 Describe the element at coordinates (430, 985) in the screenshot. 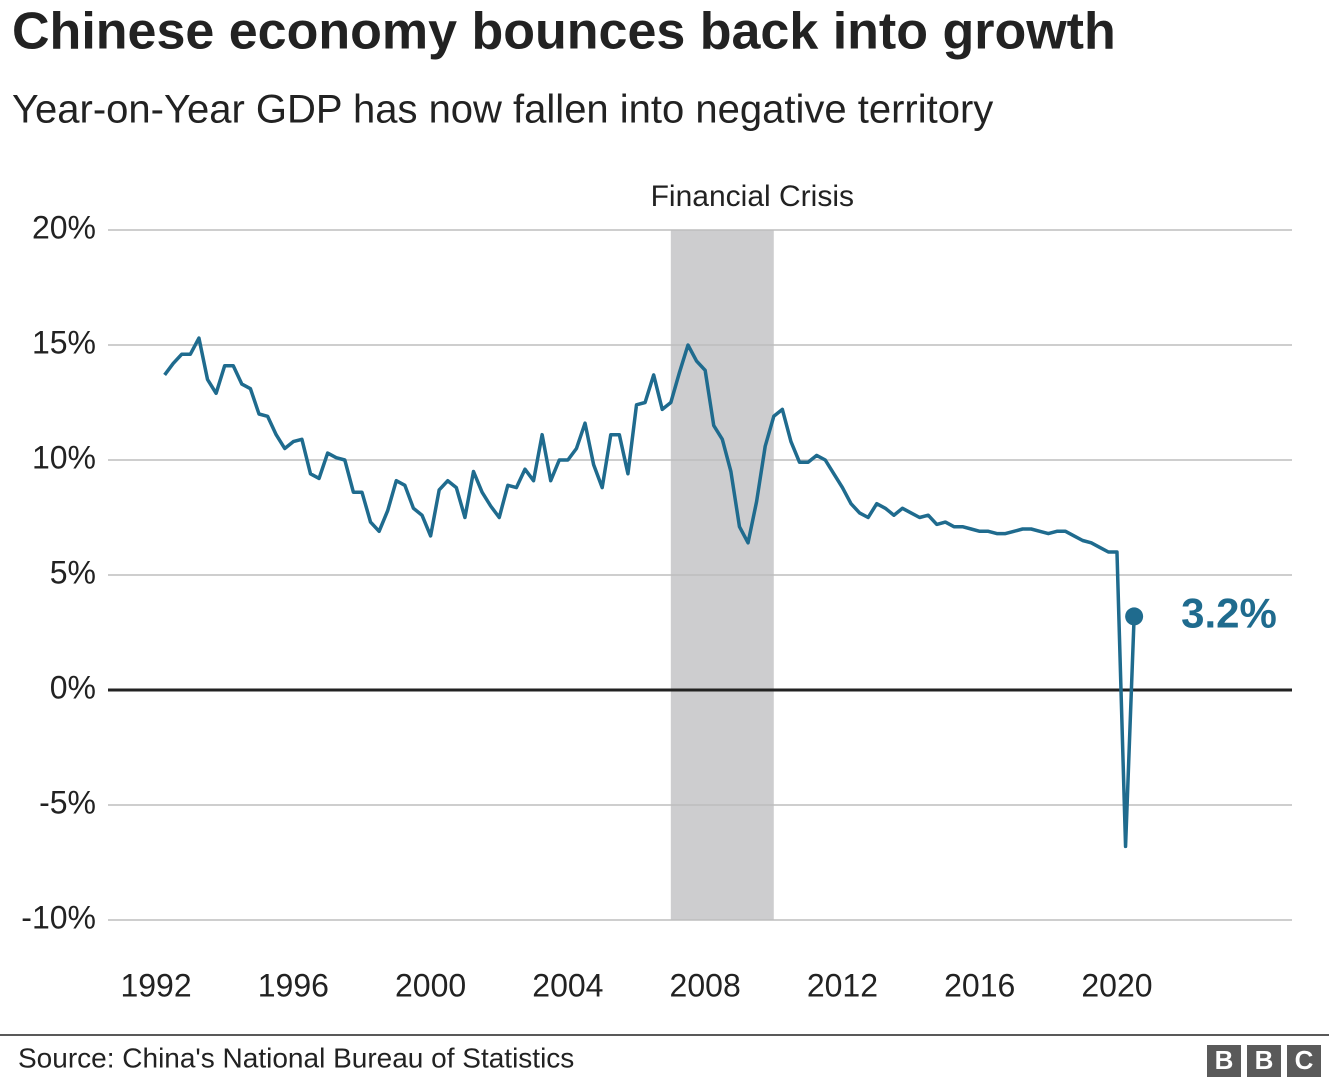

I see `x-tick-label: 2000` at that location.